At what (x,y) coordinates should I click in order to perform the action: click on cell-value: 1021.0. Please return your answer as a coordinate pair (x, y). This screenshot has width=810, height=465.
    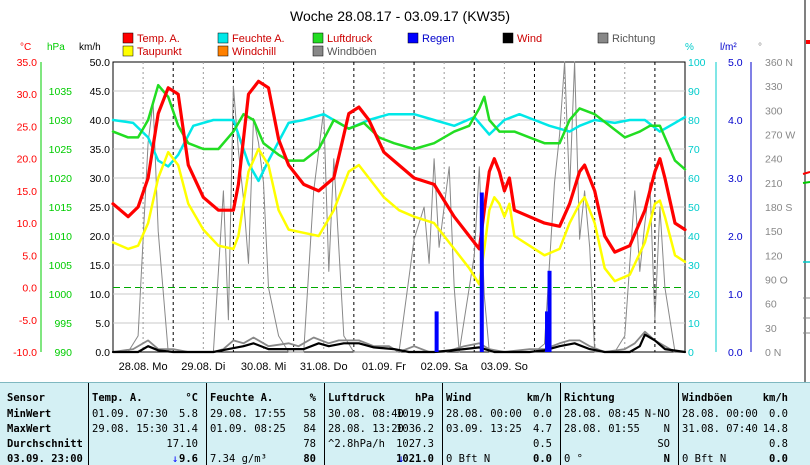
    Looking at the image, I should click on (415, 459).